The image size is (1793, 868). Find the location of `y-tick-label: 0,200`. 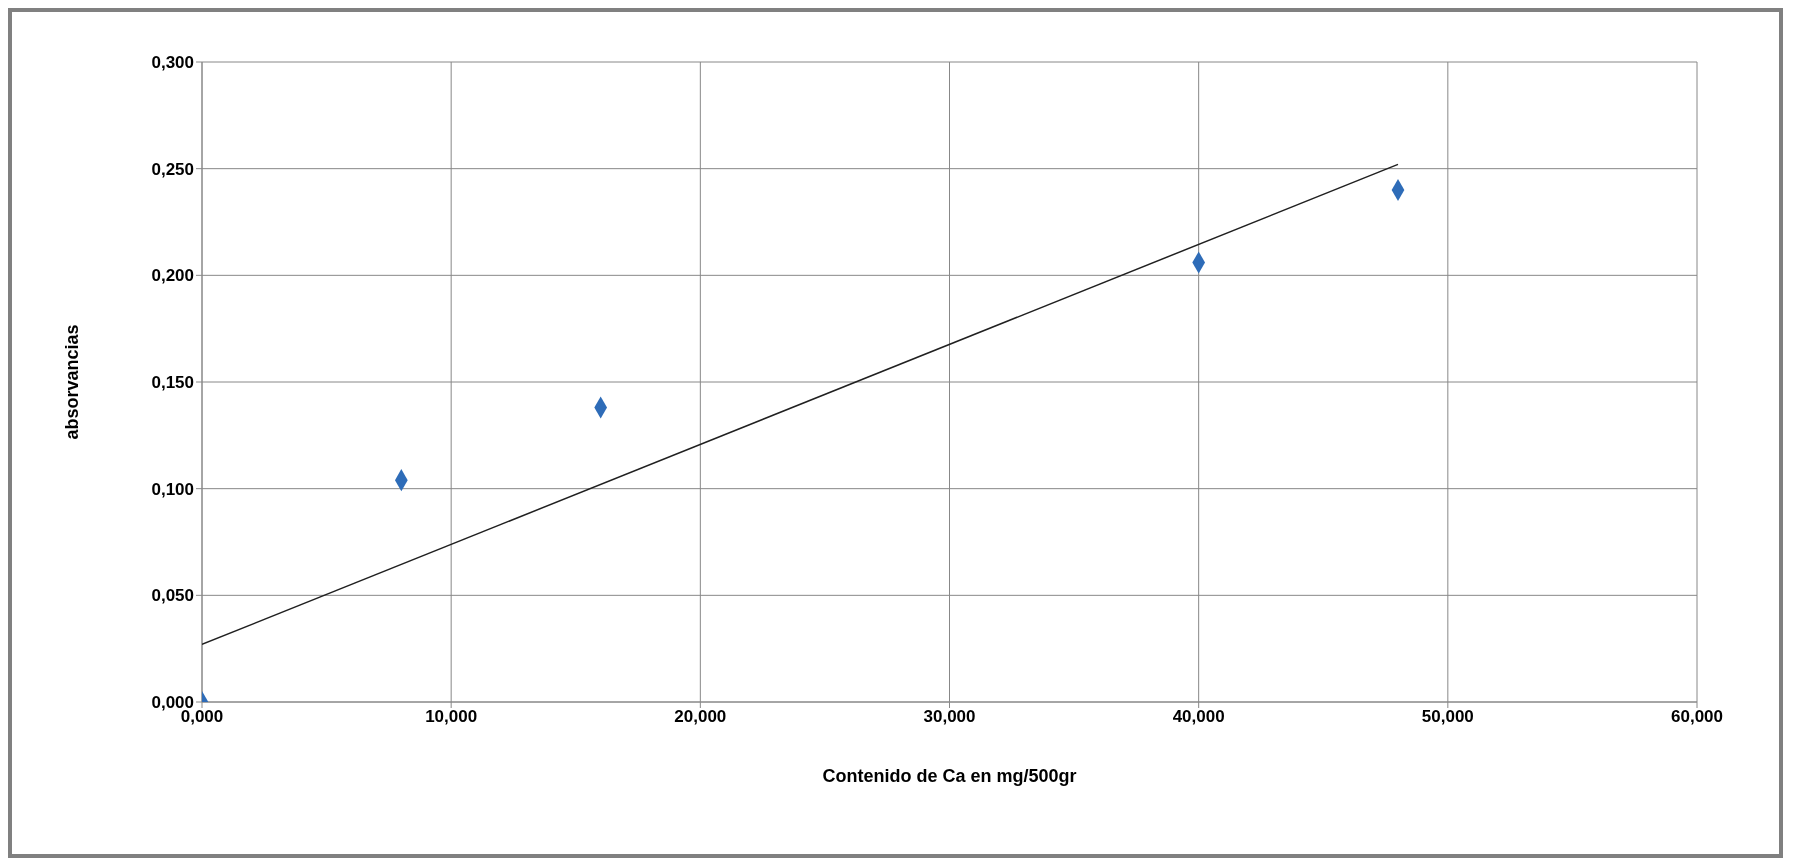

y-tick-label: 0,200 is located at coordinates (172, 276).